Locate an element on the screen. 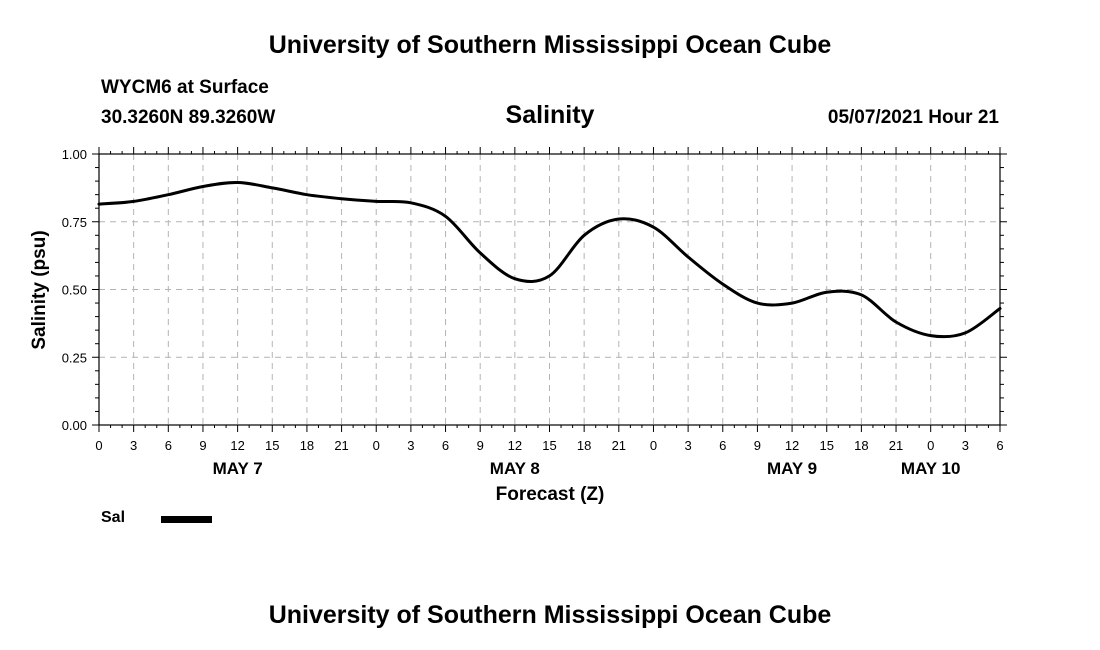 The height and width of the screenshot is (650, 1100). x-date-label: MAY 7 is located at coordinates (238, 468).